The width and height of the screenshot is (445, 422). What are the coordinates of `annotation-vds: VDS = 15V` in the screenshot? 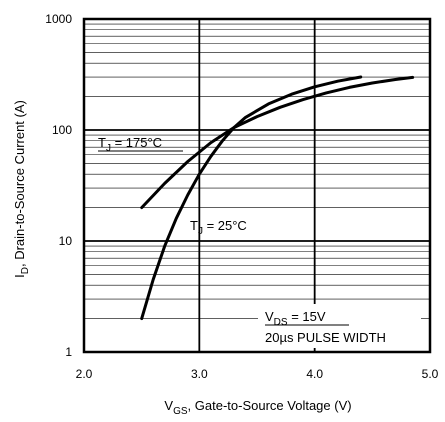 It's located at (295, 318).